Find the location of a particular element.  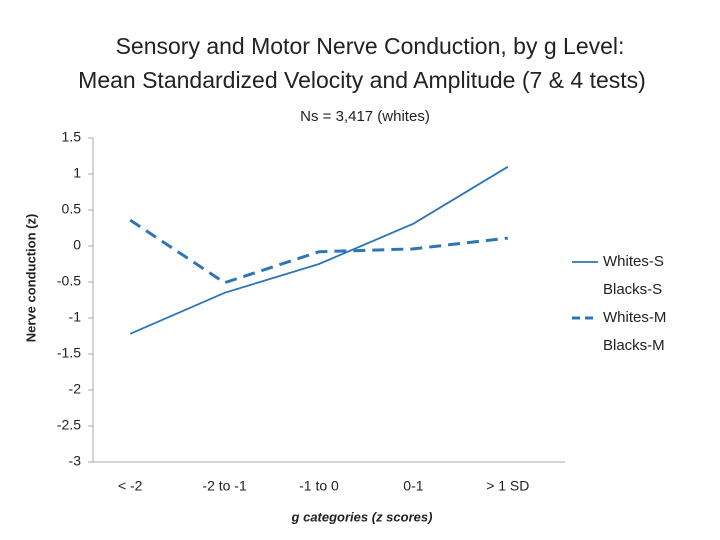

y-tick-label: 0 is located at coordinates (77, 245).